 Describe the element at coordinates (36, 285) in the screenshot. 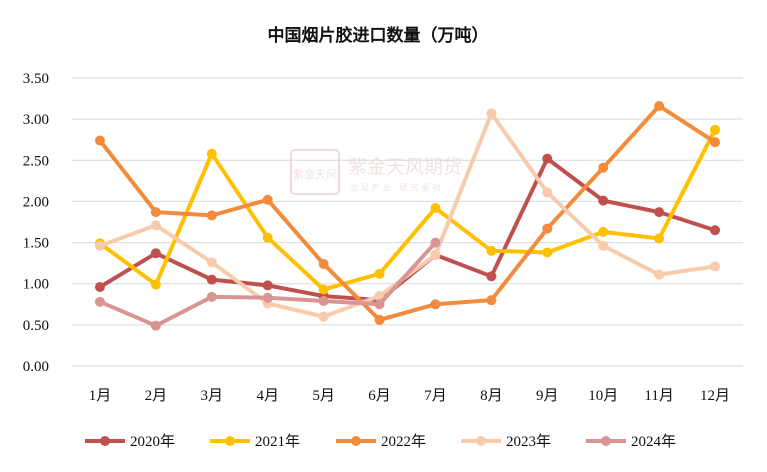

I see `y-tick-label: 1.00` at that location.